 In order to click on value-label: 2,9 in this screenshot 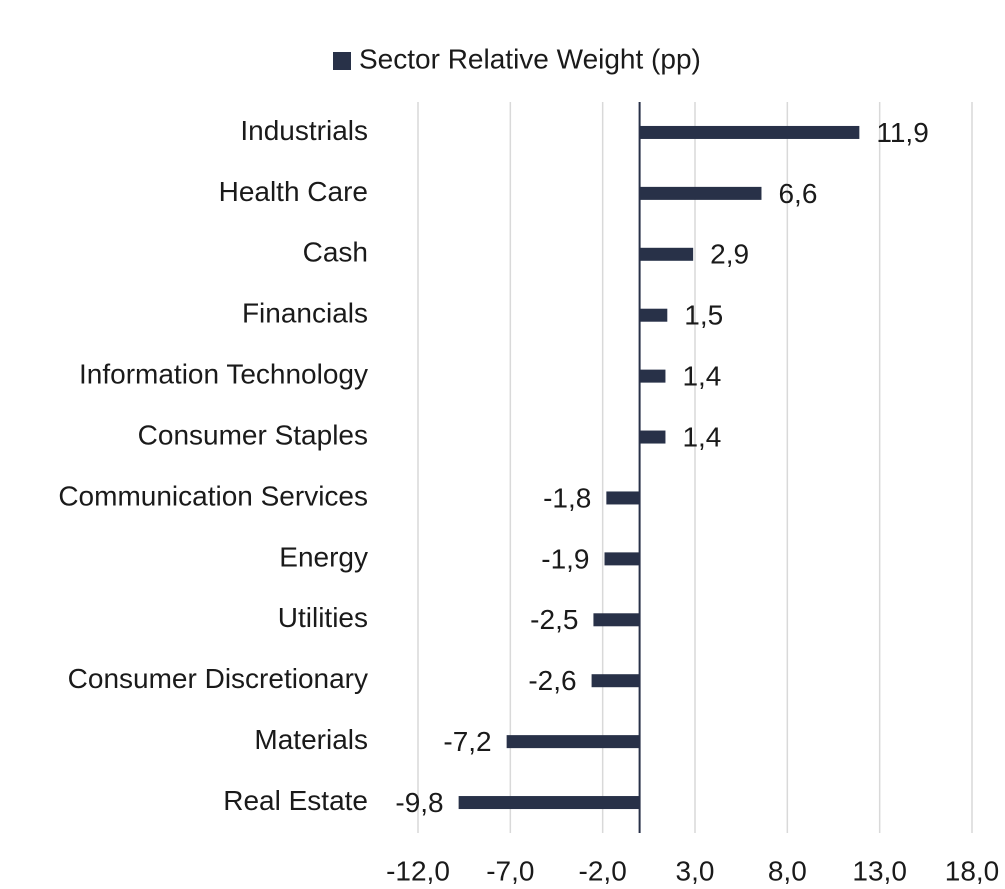, I will do `click(729, 254)`.